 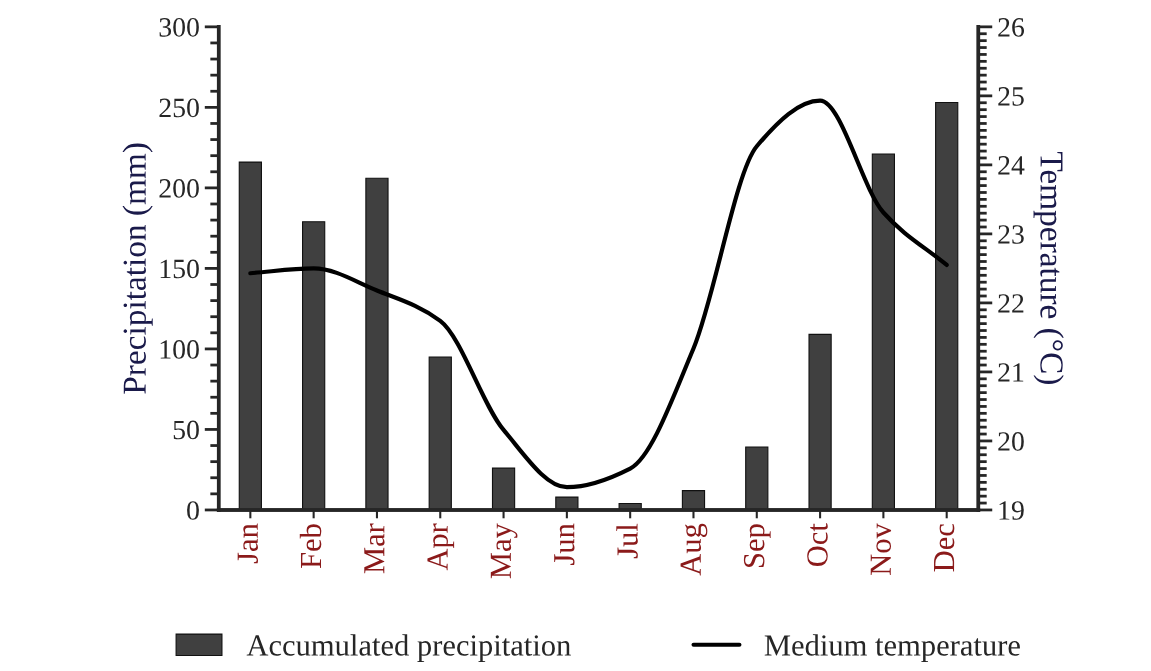 What do you see at coordinates (627, 541) in the screenshot?
I see `x-tick-label: Jul` at bounding box center [627, 541].